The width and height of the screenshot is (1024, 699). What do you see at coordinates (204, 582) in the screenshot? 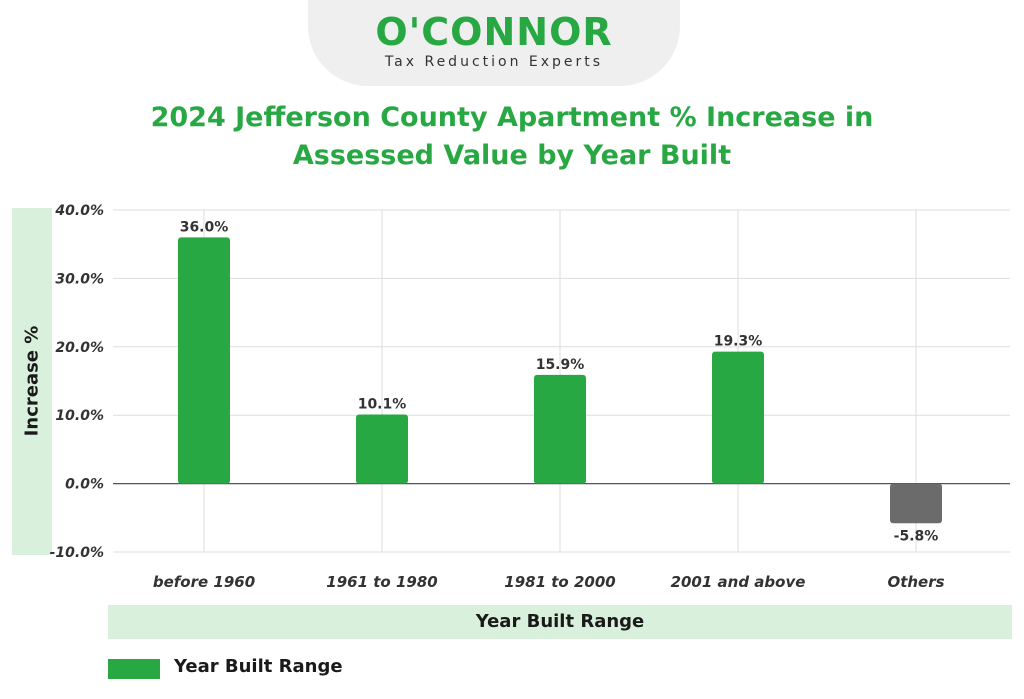
I see `x-tick-label: before 1960` at bounding box center [204, 582].